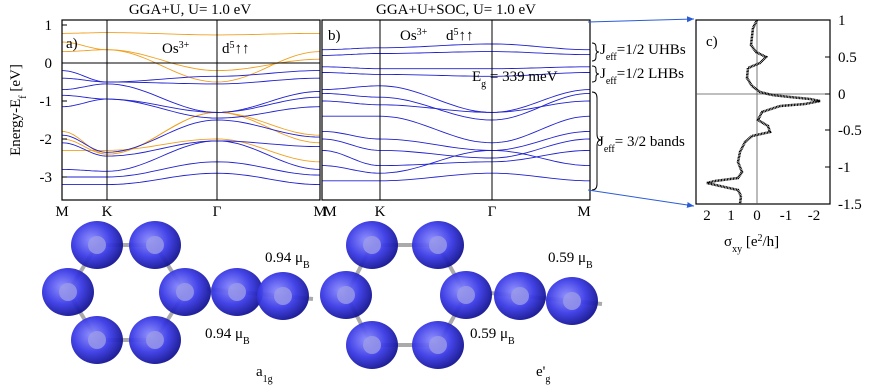 Image resolution: width=872 pixels, height=388 pixels. What do you see at coordinates (16, 79) in the screenshot?
I see `y-axis-label-part: [eV]` at bounding box center [16, 79].